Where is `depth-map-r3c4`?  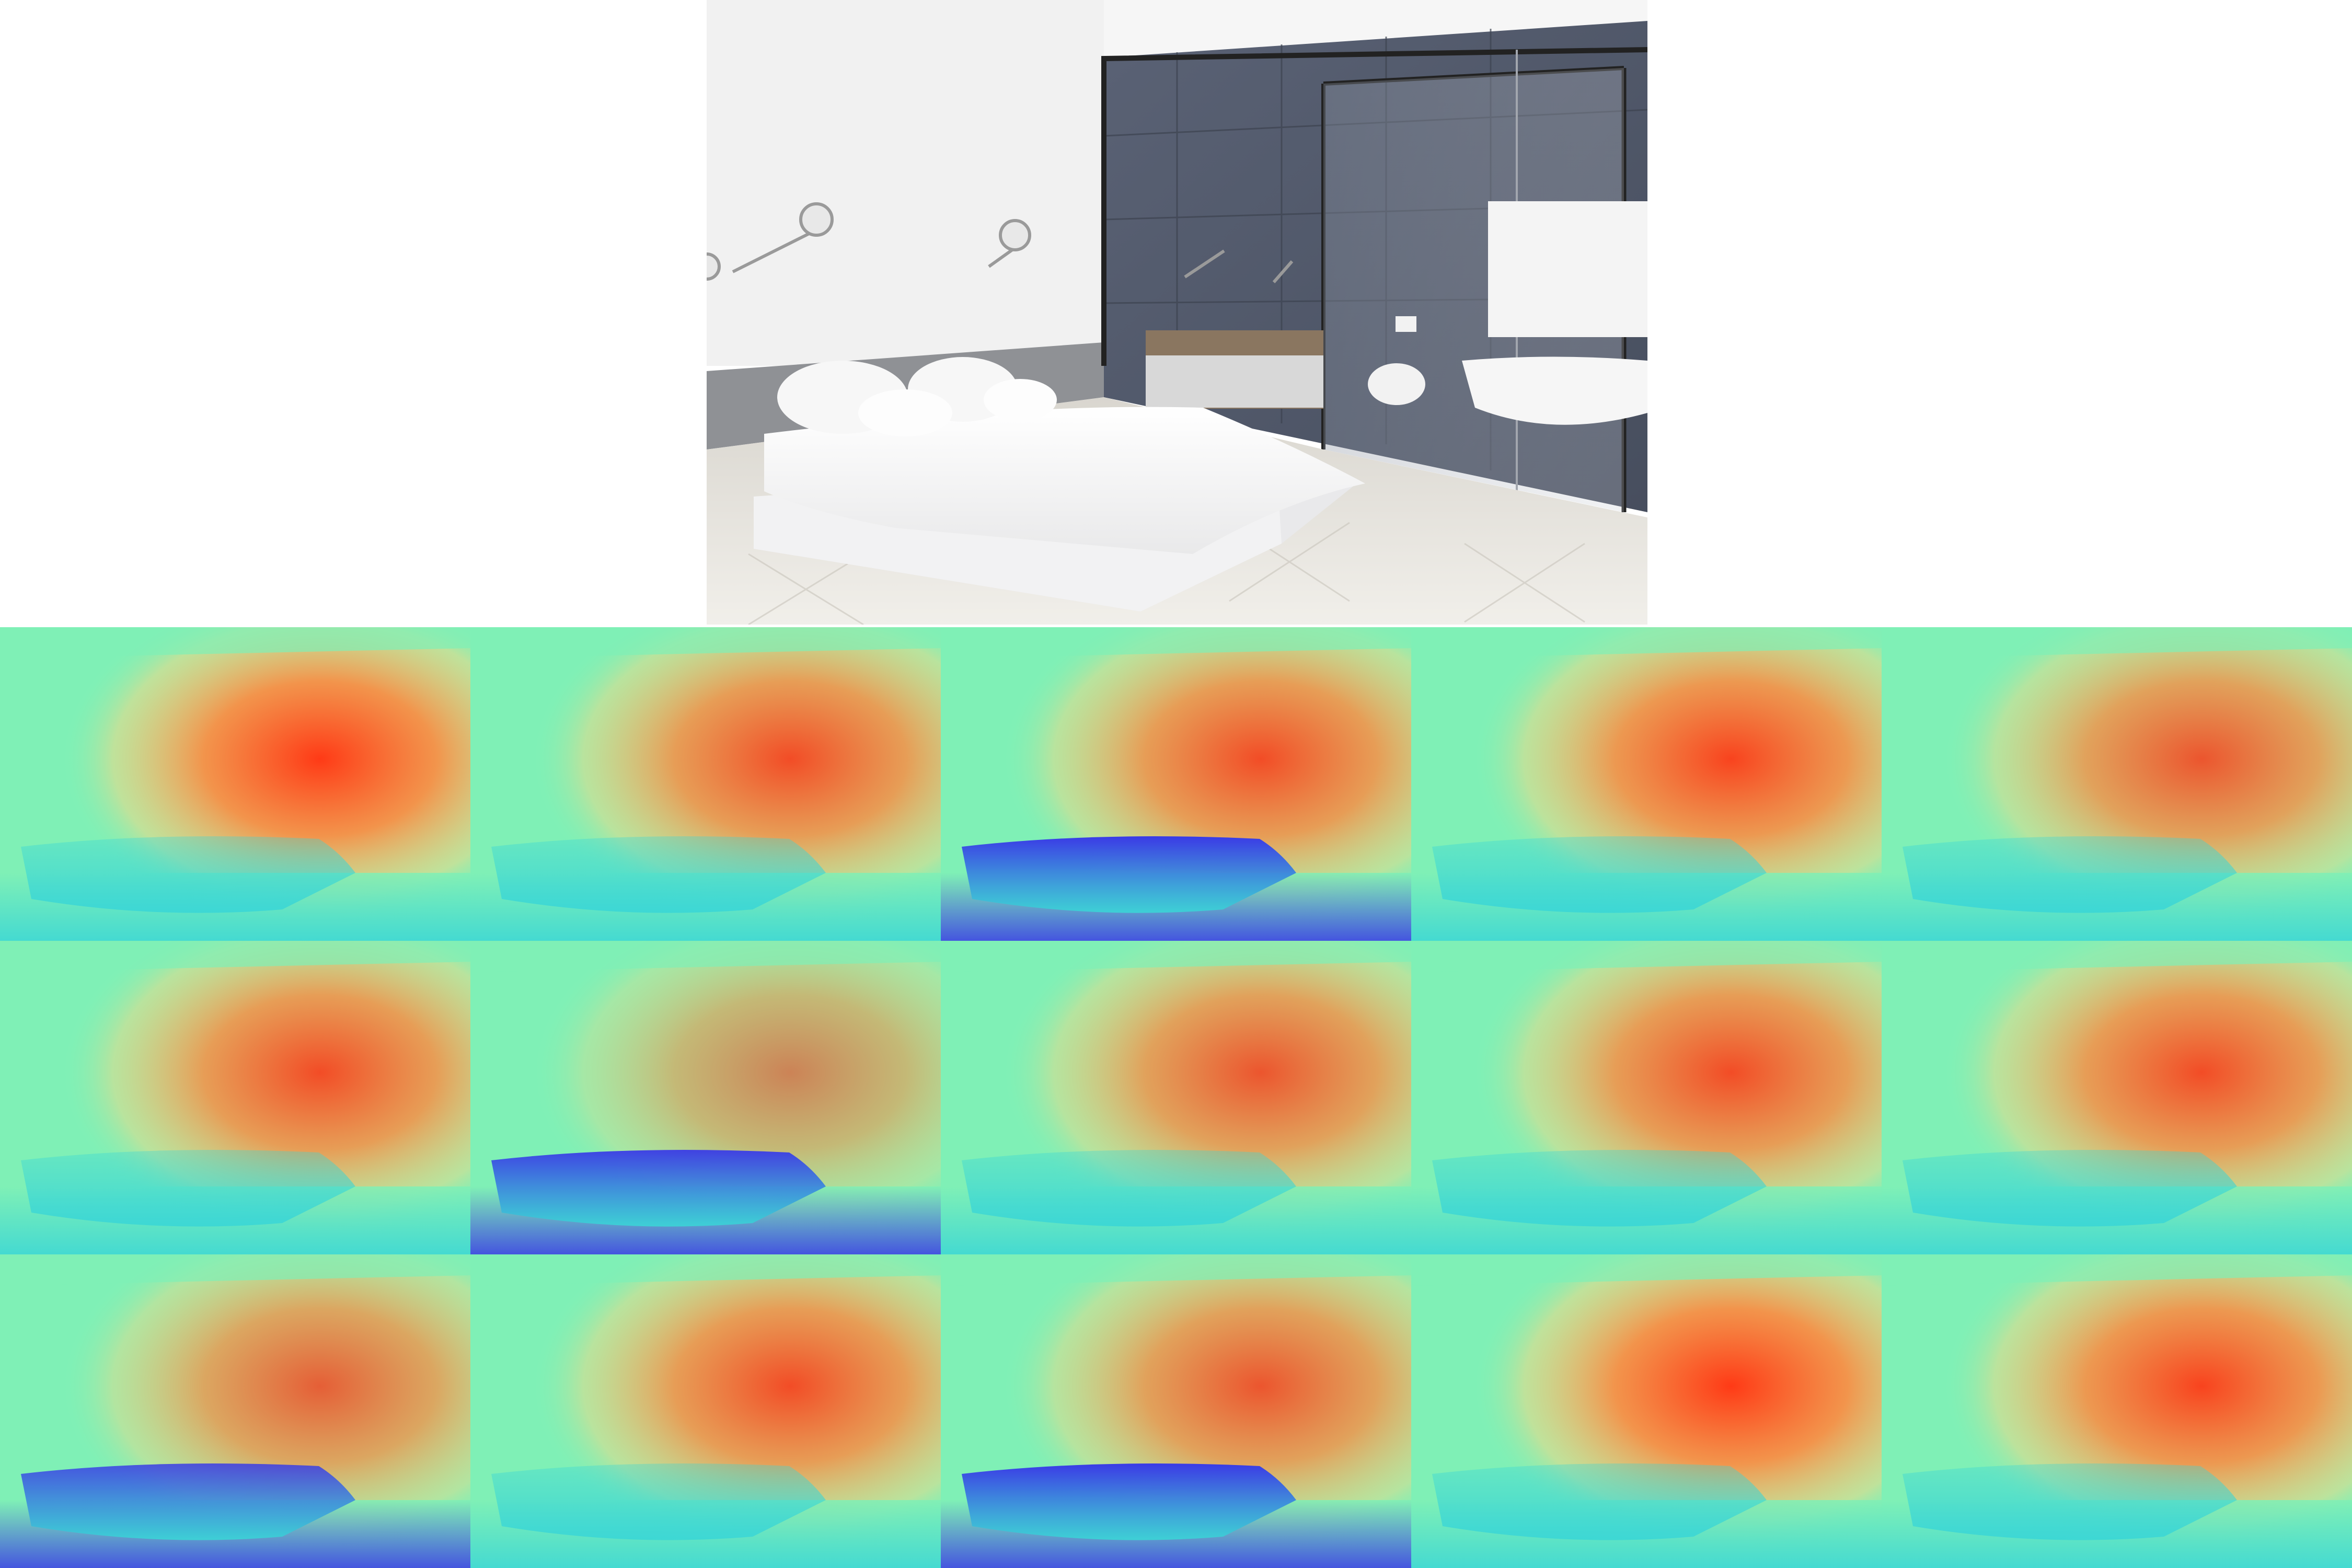 depth-map-r3c4 is located at coordinates (1646, 1411).